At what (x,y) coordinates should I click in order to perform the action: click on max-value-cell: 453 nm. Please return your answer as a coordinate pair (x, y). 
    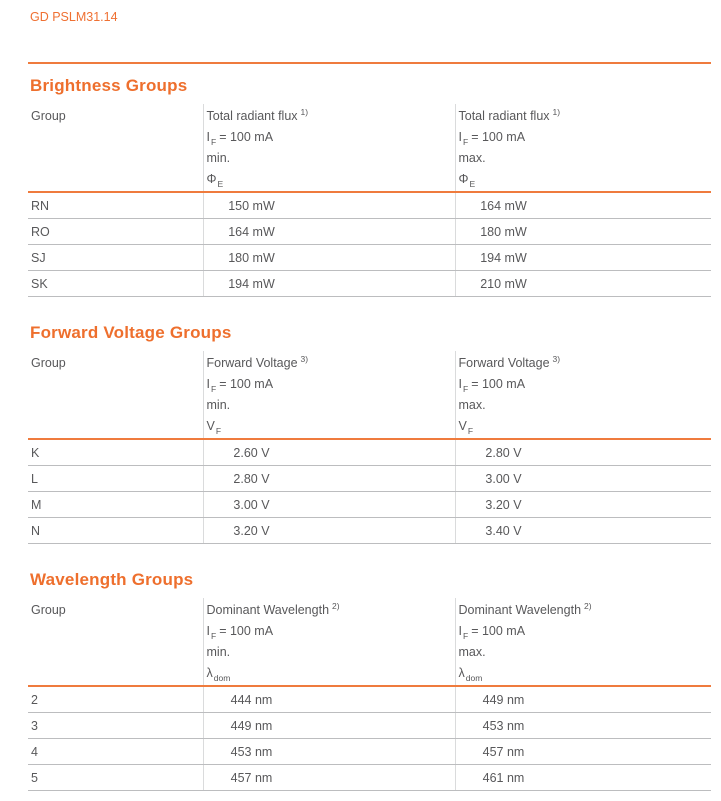
    Looking at the image, I should click on (582, 725).